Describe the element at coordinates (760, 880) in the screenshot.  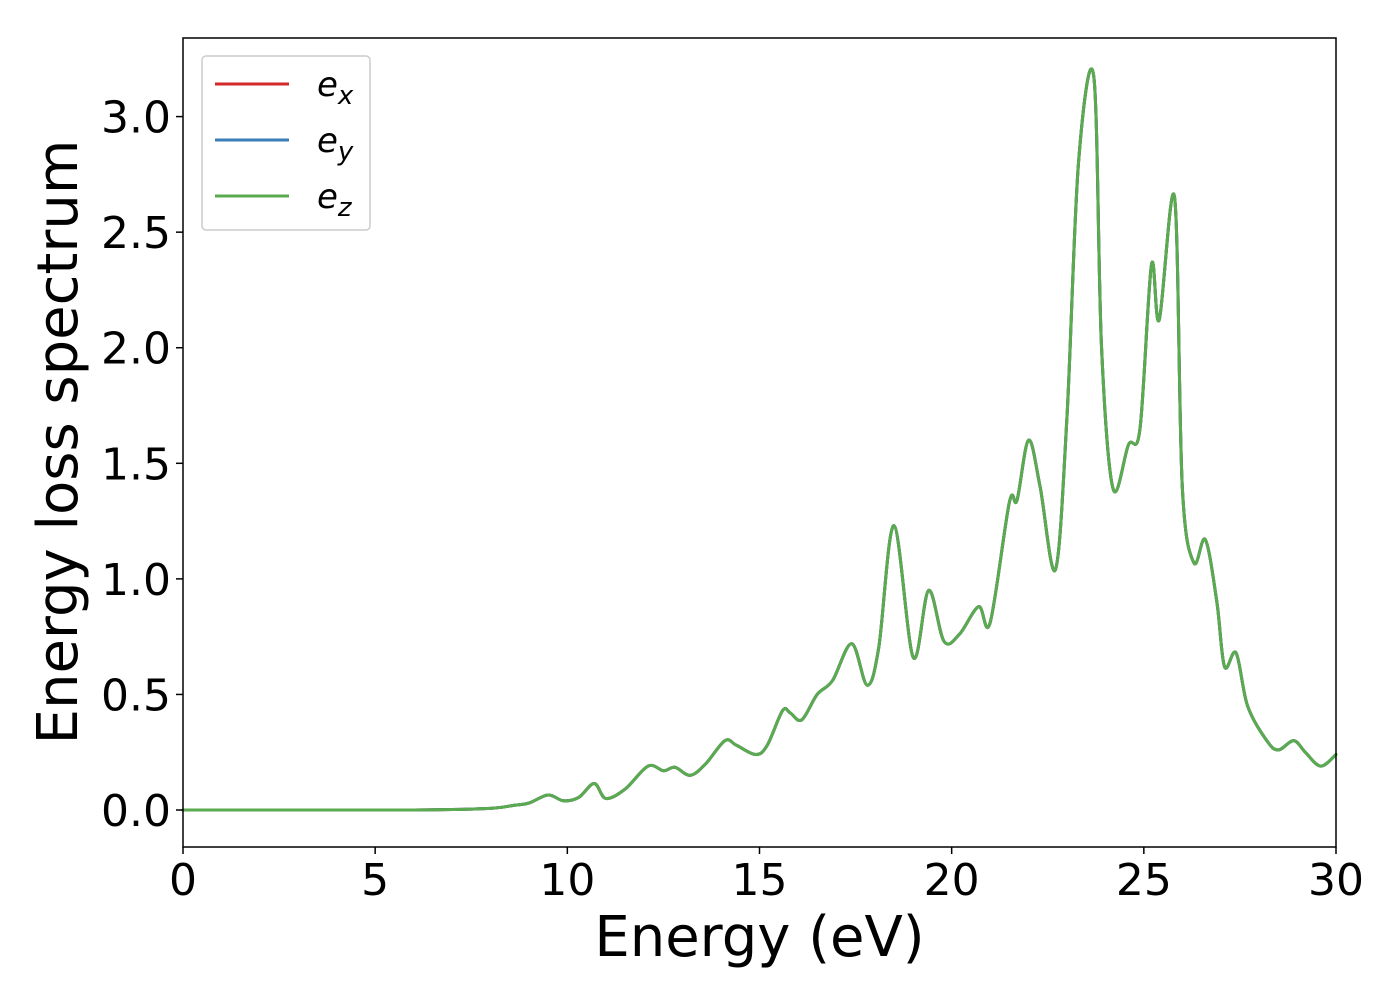
I see `x-tick-label: 15` at that location.